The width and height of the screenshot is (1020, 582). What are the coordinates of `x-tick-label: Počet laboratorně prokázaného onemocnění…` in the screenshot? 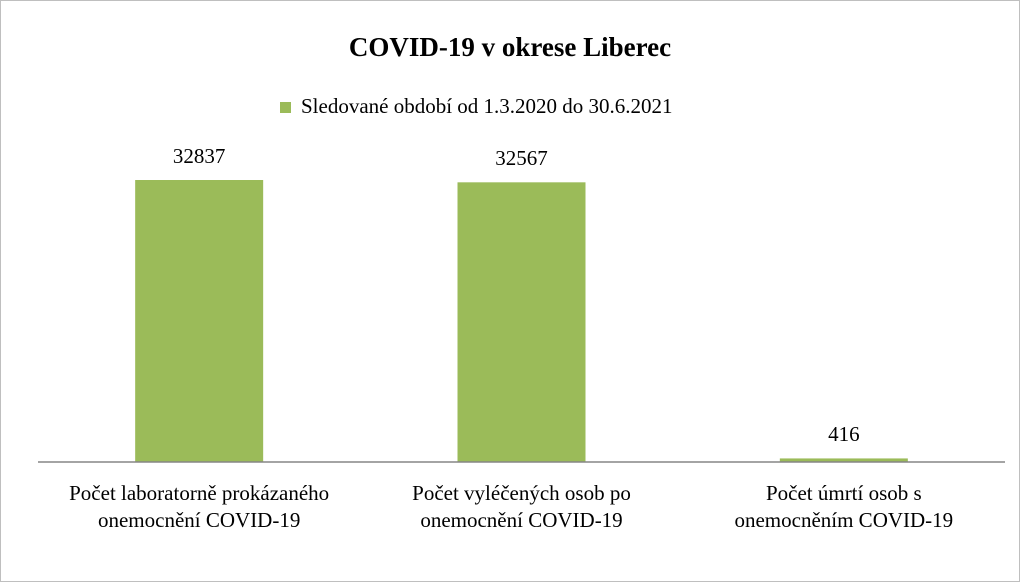 It's located at (199, 506).